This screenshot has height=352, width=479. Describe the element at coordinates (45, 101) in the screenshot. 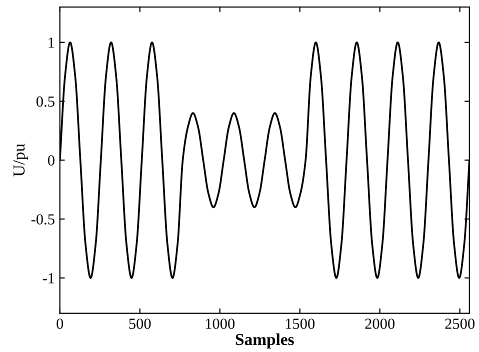

I see `y-tick-label: 0.5` at that location.